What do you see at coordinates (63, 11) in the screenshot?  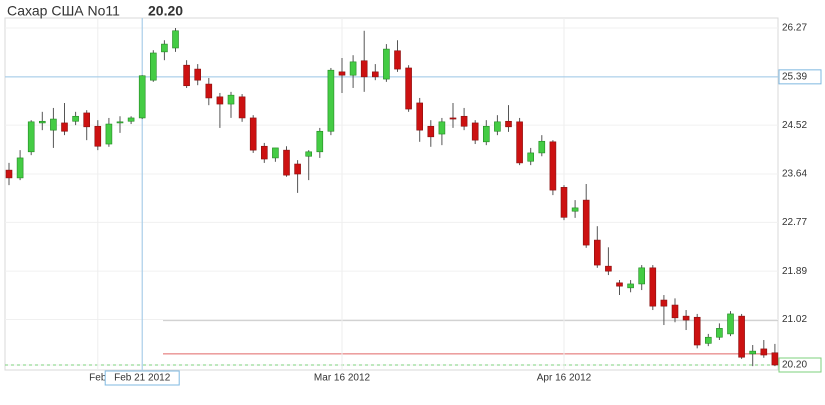 I see `chart-title: Сахар США No11` at bounding box center [63, 11].